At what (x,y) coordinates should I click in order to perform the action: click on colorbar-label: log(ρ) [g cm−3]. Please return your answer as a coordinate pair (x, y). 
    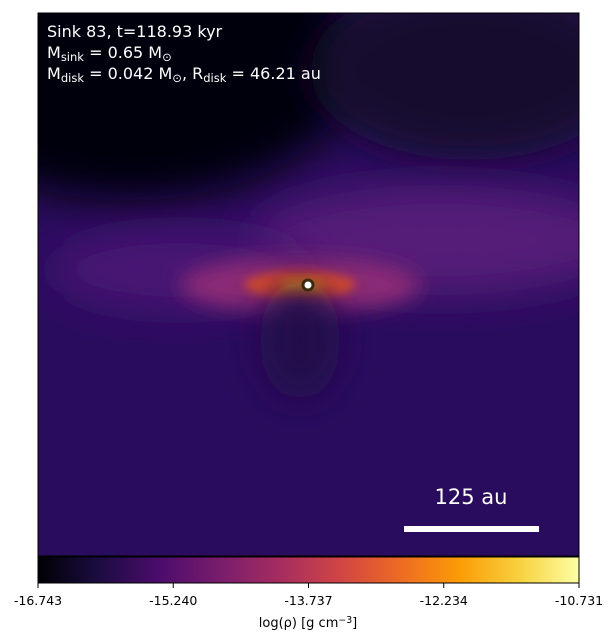
    Looking at the image, I should click on (308, 623).